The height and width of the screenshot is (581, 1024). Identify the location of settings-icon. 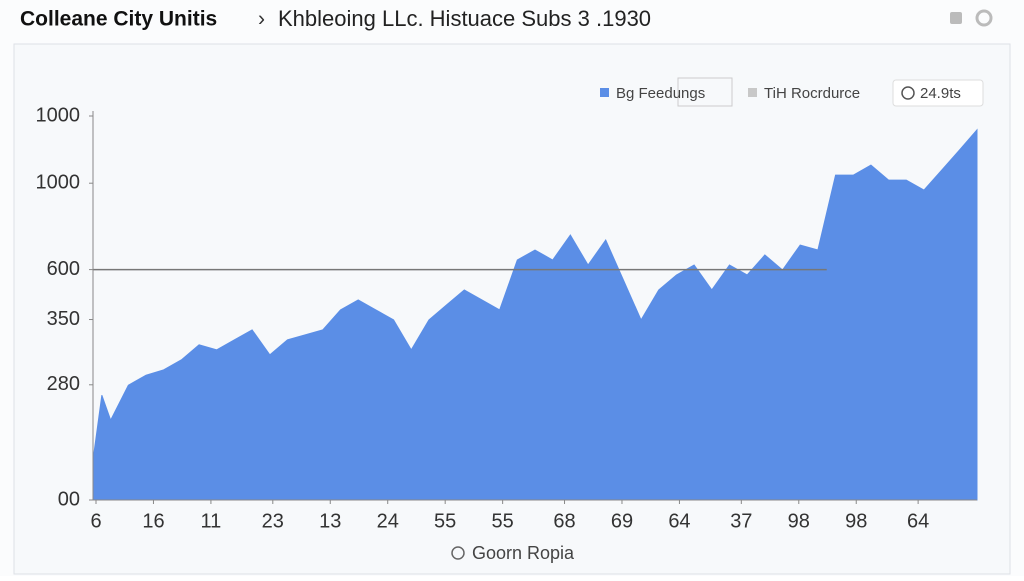
(984, 18).